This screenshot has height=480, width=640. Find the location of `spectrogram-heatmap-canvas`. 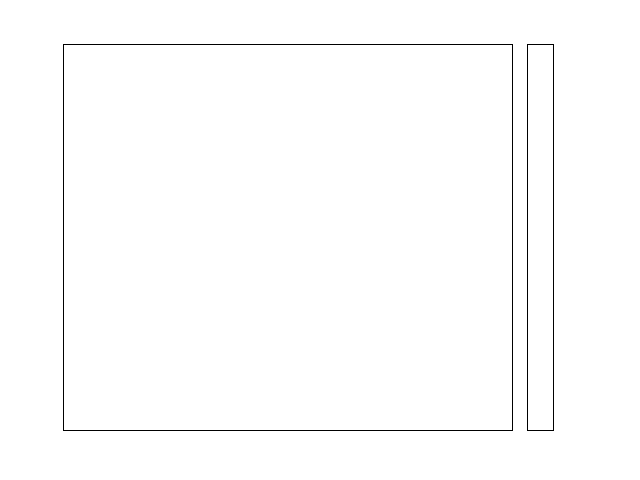

spectrogram-heatmap-canvas is located at coordinates (214, 120).